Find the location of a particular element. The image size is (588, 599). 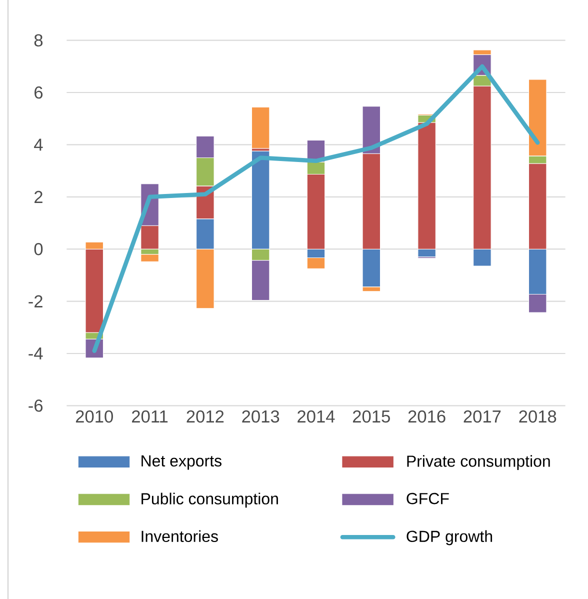

legend-label: Private consumption is located at coordinates (478, 462).